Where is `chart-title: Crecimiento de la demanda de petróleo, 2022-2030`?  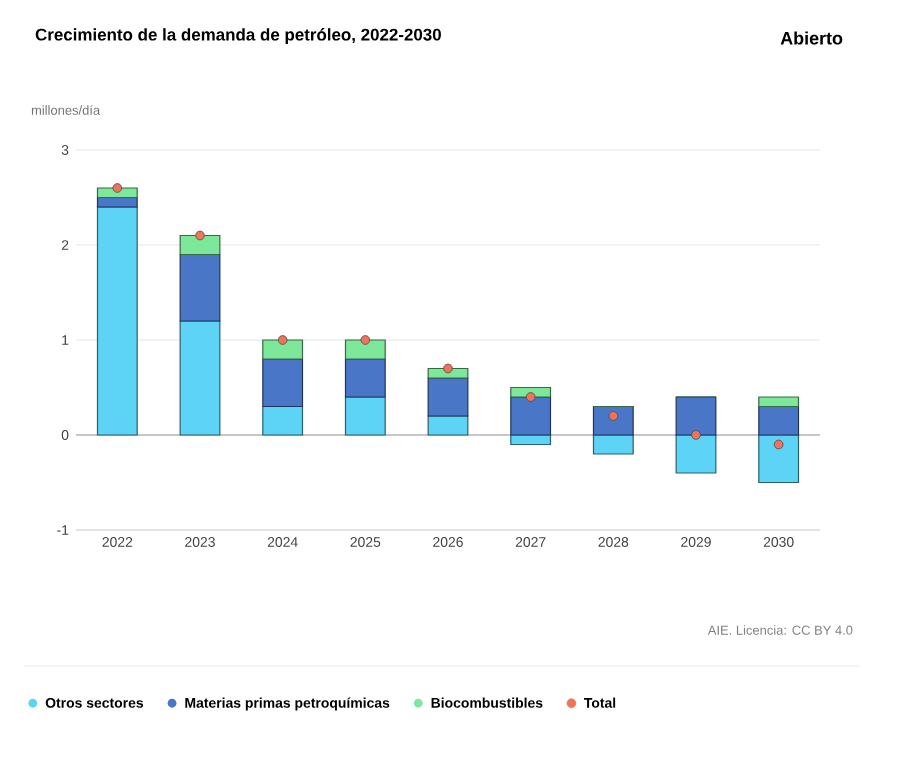 chart-title: Crecimiento de la demanda de petróleo, 2022-2030 is located at coordinates (238, 36).